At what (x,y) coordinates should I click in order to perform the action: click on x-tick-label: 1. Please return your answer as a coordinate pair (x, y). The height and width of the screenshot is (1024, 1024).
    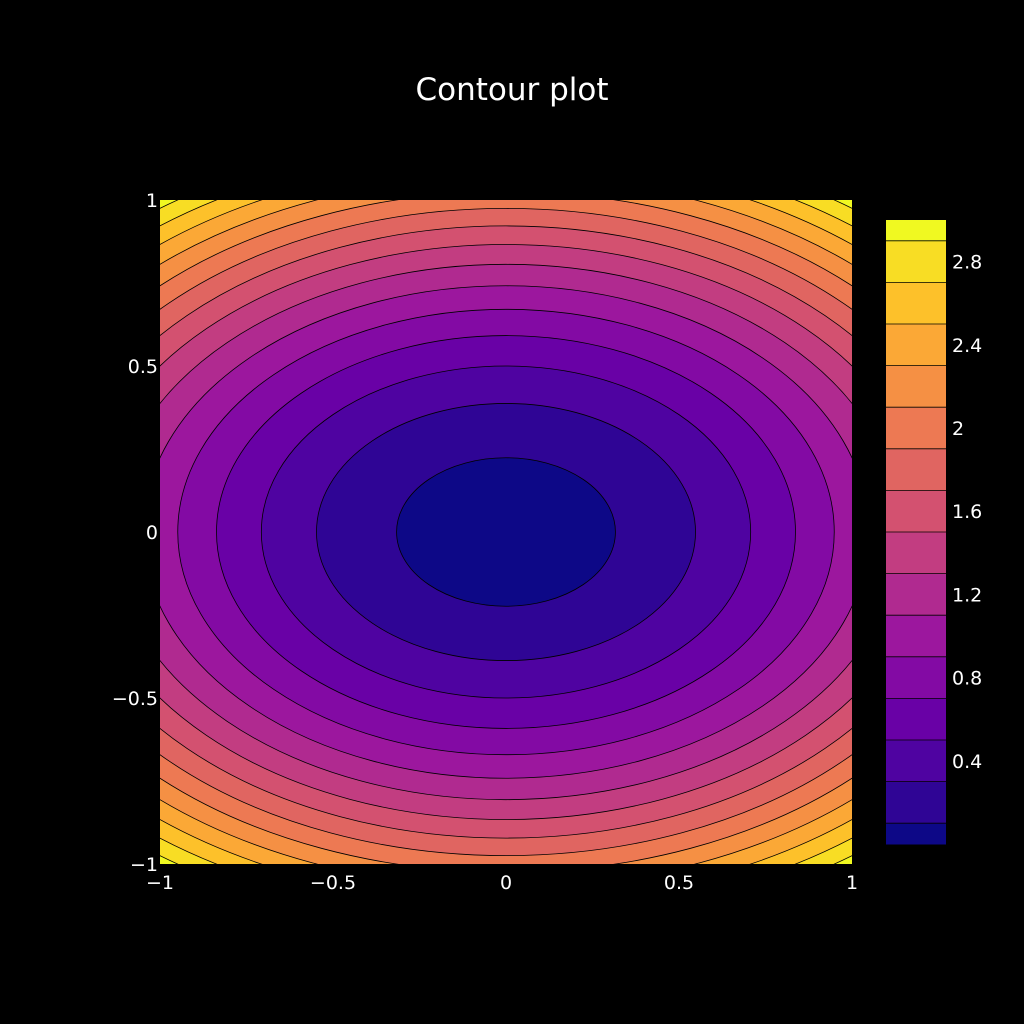
    Looking at the image, I should click on (852, 883).